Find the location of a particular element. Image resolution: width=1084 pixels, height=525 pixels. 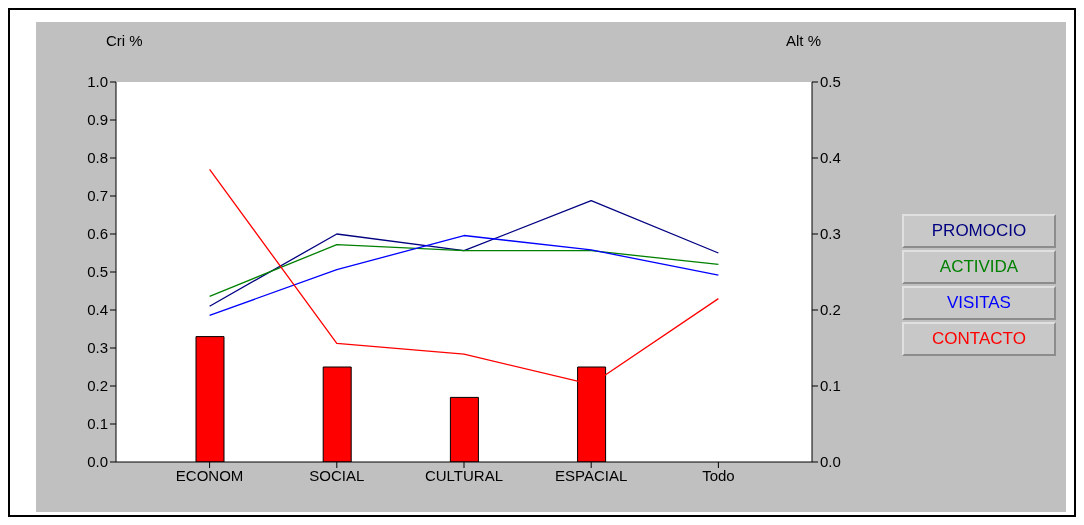

x-tick-label: ESPACIAL is located at coordinates (591, 475).